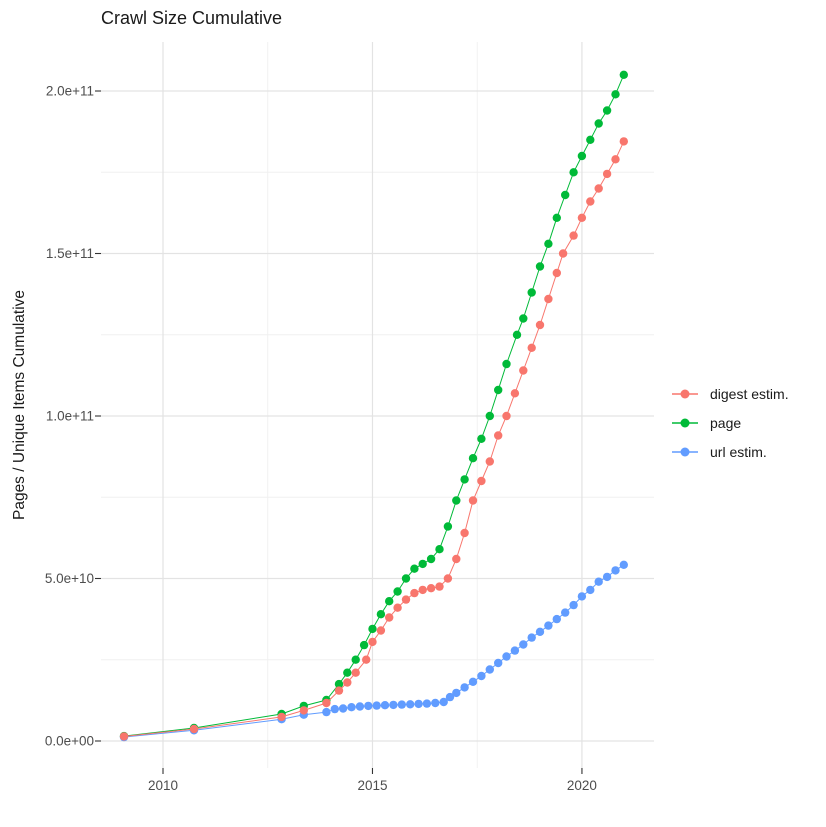 Image resolution: width=826 pixels, height=827 pixels. Describe the element at coordinates (70, 91) in the screenshot. I see `y-tick-label: 2.0e+11` at that location.